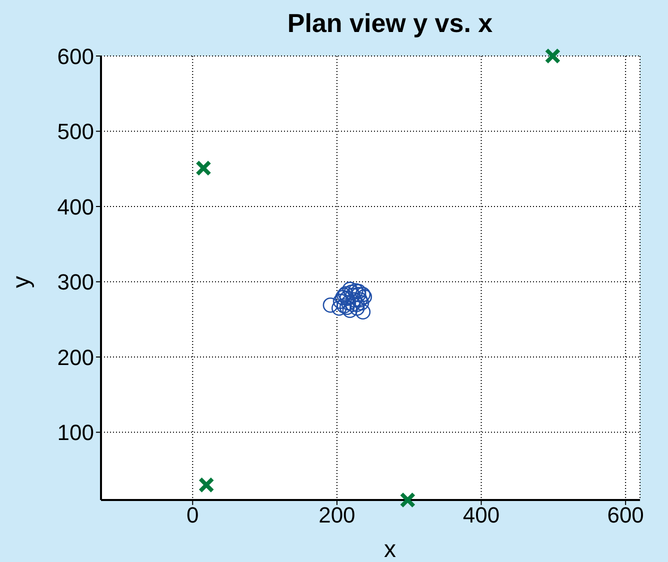 This screenshot has width=668, height=562. Describe the element at coordinates (192, 515) in the screenshot. I see `x-tick-label: 0` at that location.